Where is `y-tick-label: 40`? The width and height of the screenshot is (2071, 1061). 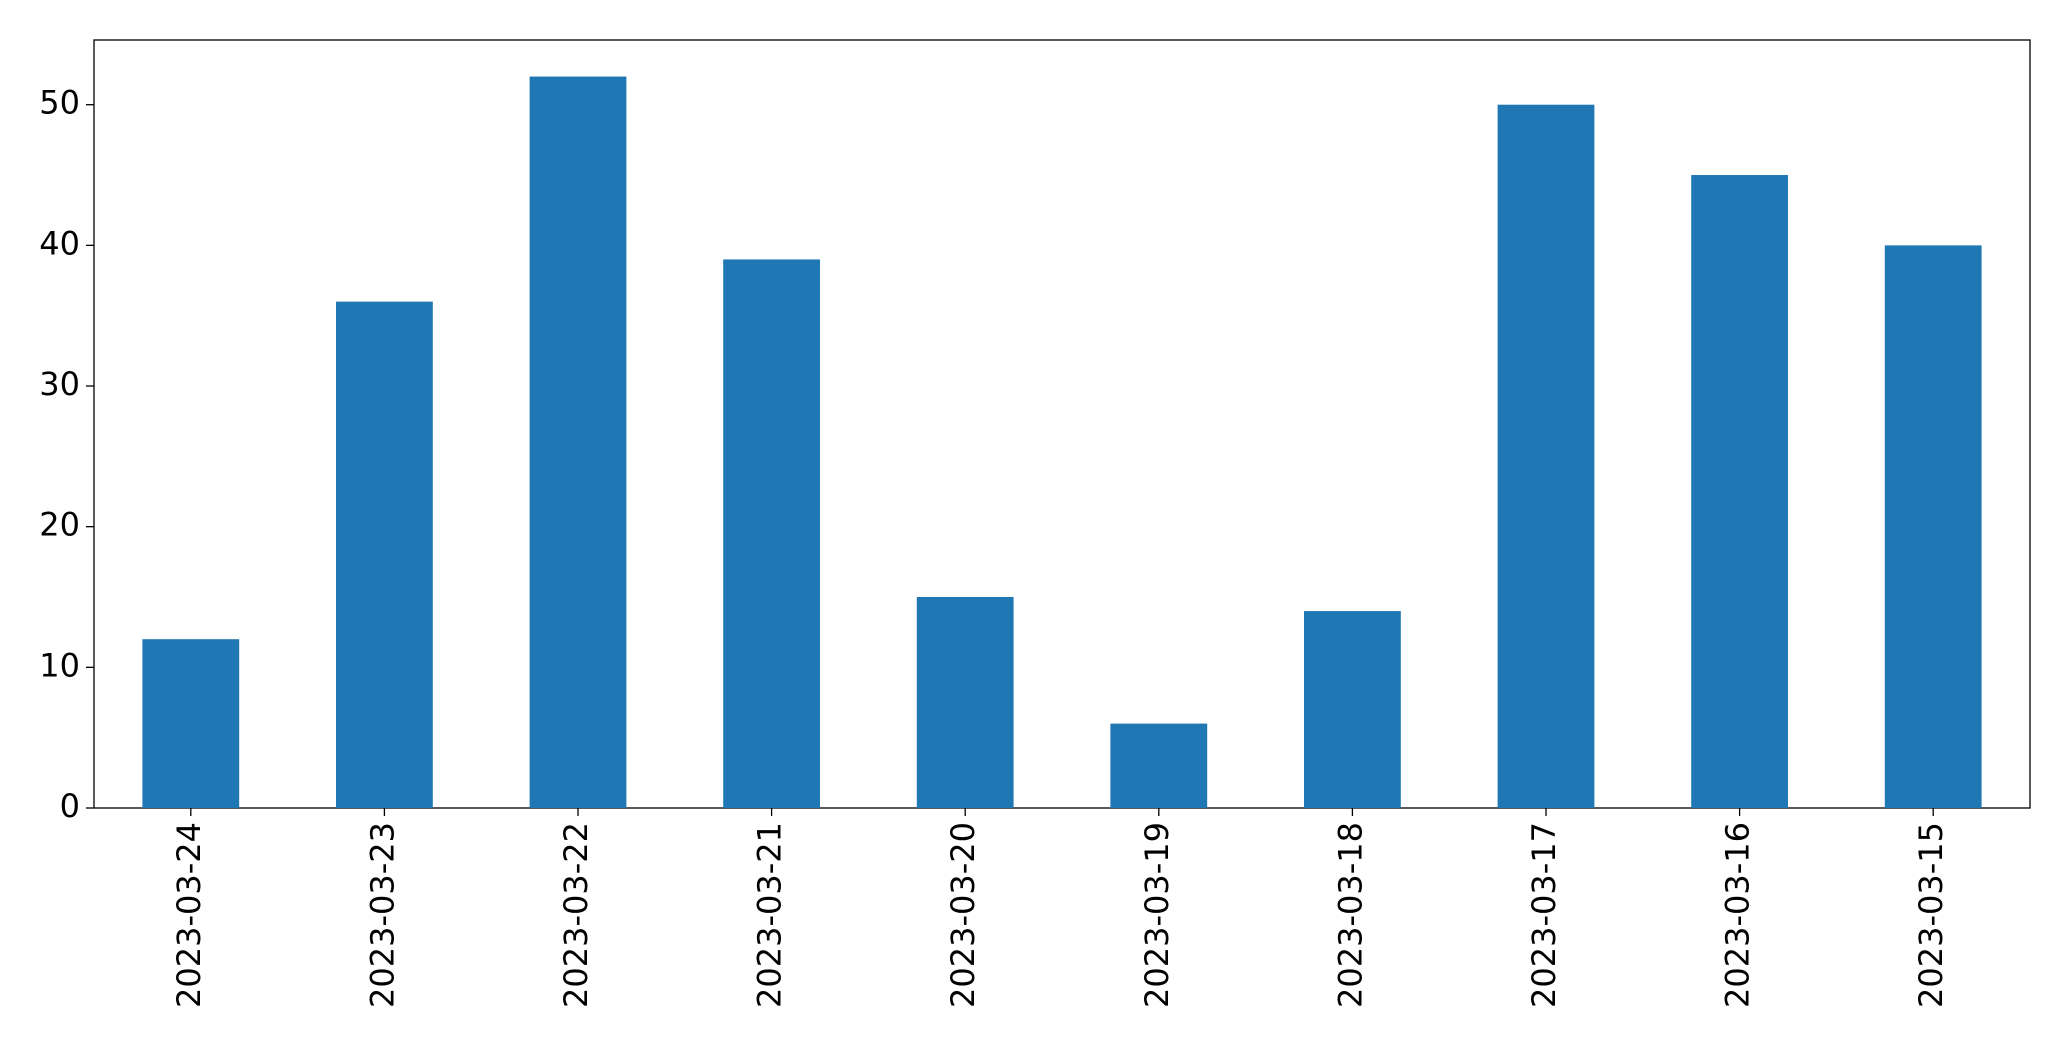 y-tick-label: 40 is located at coordinates (59, 243).